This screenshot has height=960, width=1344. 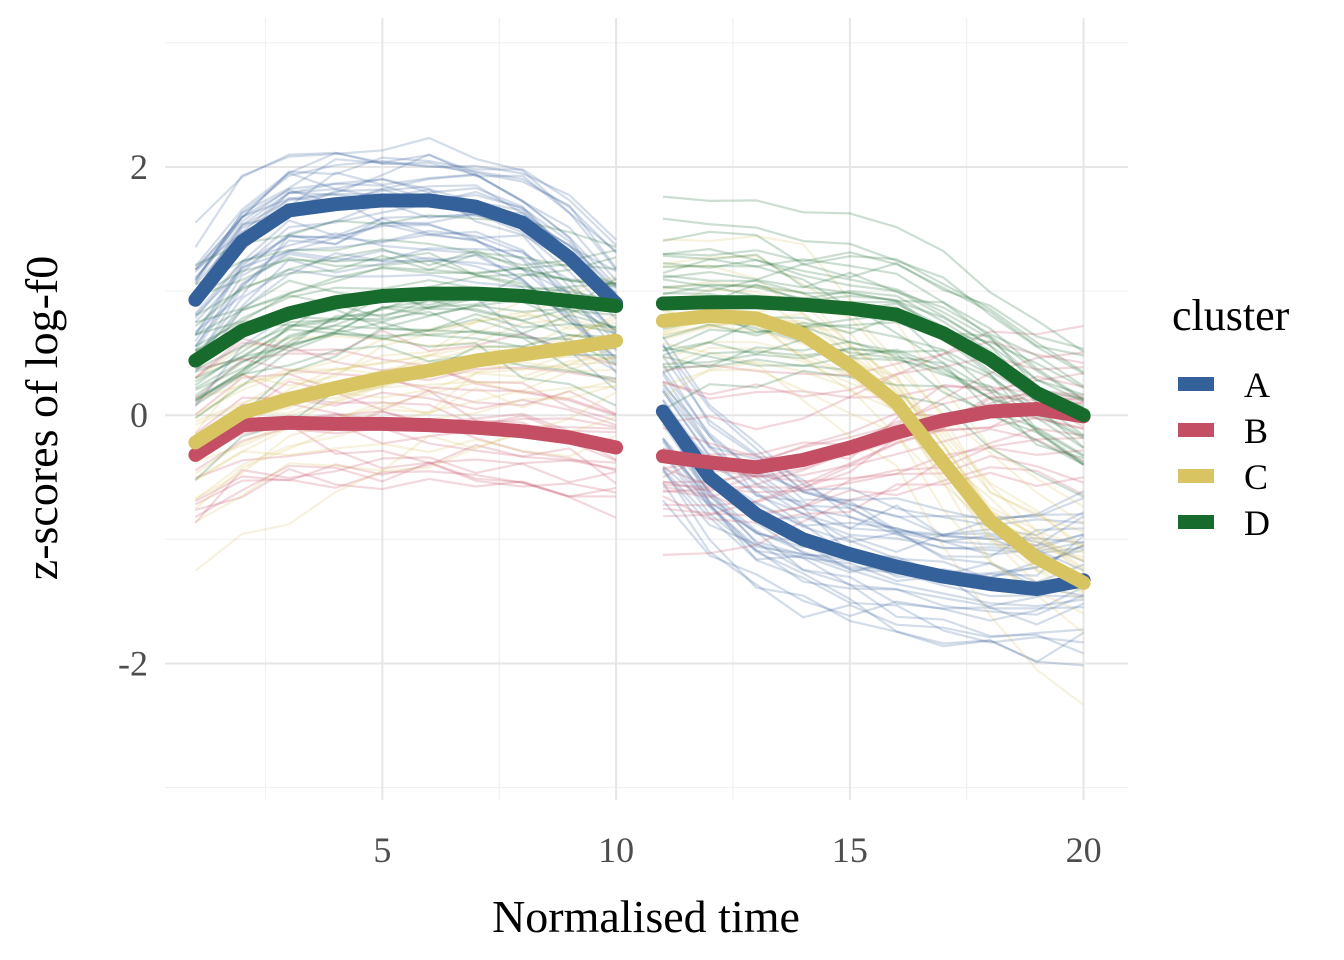 I want to click on mean-line-A, so click(x=406, y=252).